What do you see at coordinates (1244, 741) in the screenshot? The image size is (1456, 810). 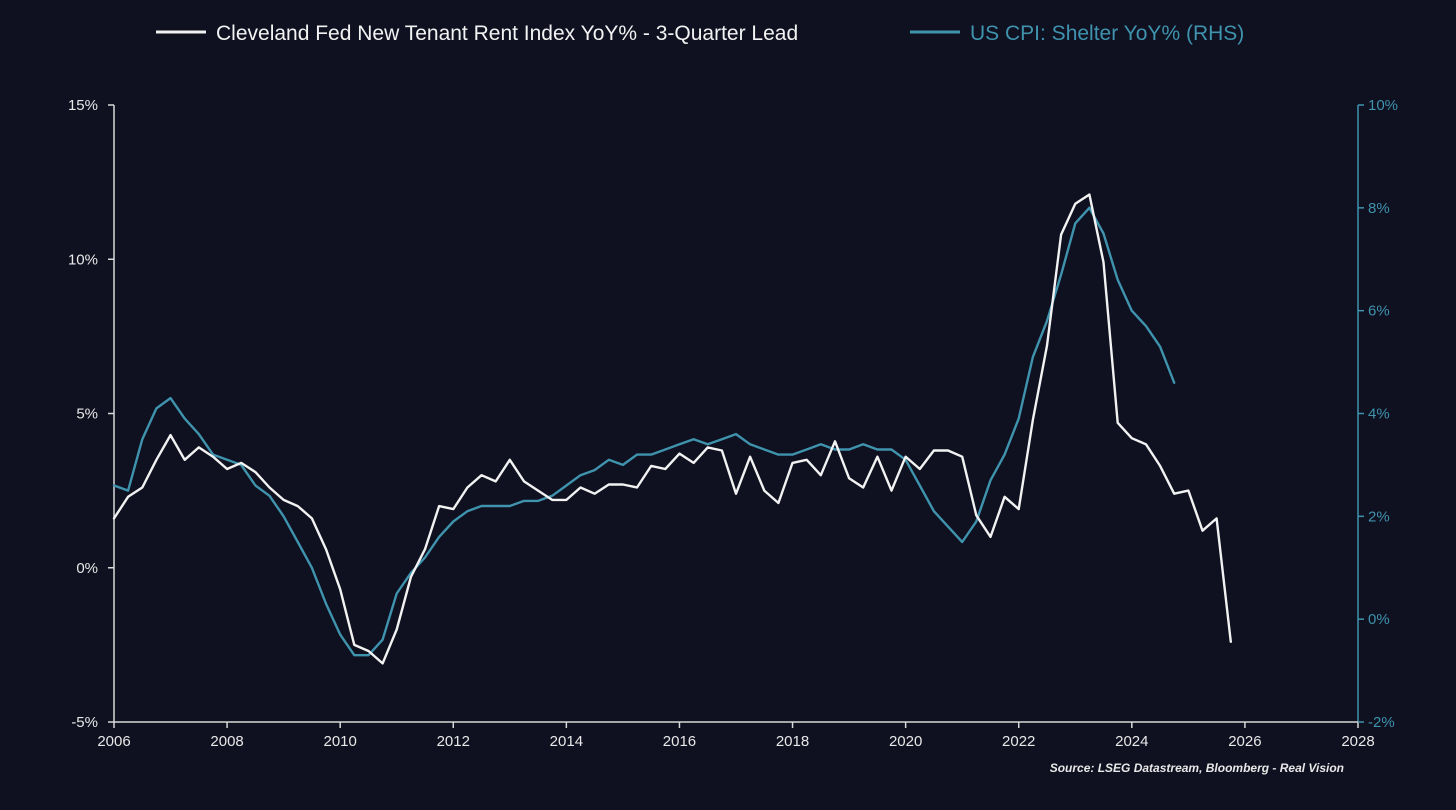 I see `x-tick-label: 2026` at bounding box center [1244, 741].